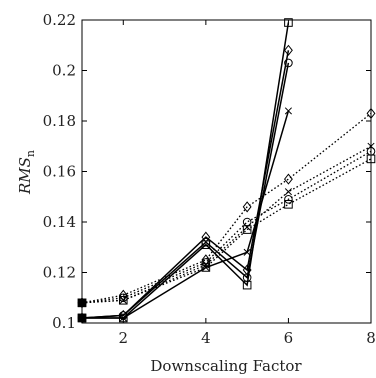 The height and width of the screenshot is (378, 376). I want to click on x-tick-label: 4, so click(206, 338).